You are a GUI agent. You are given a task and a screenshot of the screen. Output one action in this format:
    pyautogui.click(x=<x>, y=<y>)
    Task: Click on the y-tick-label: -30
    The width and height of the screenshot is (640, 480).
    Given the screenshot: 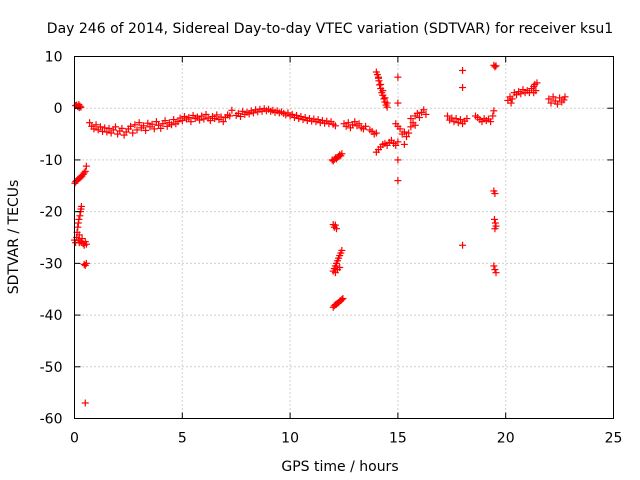 What is the action you would take?
    pyautogui.click(x=51, y=264)
    